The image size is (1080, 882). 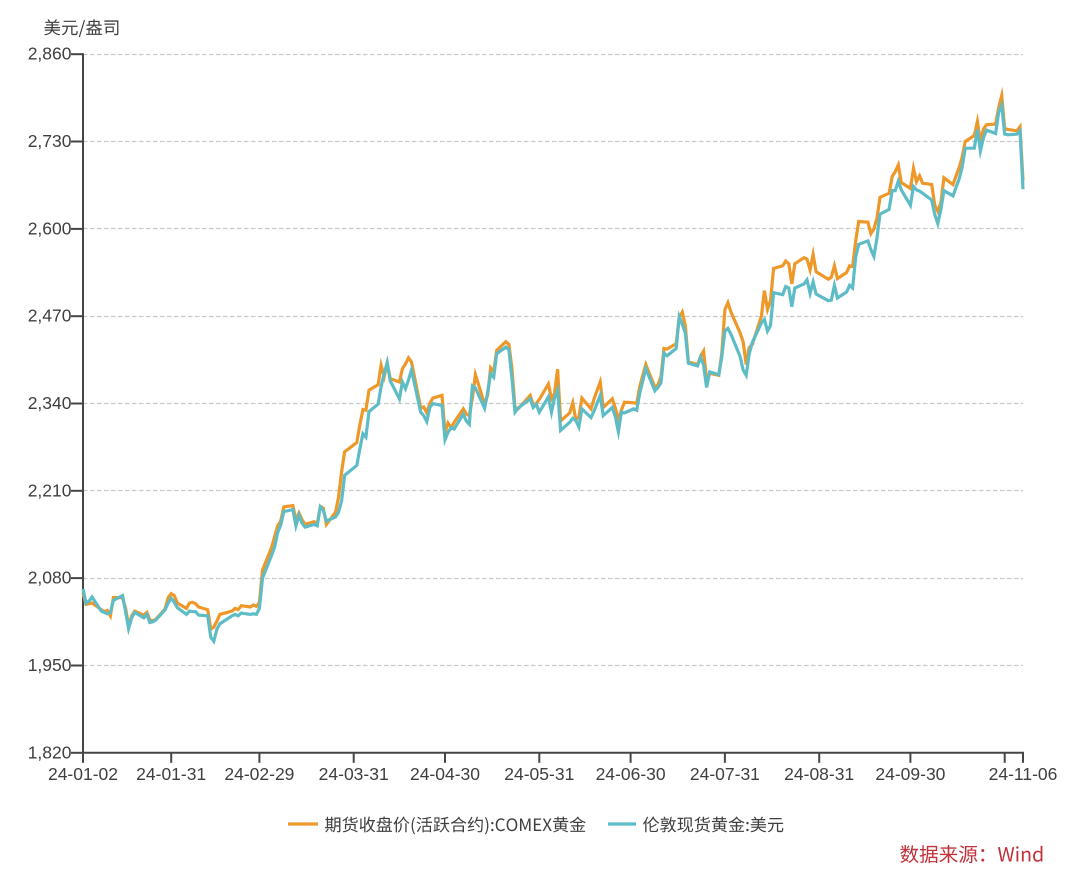 I want to click on svg-text: 24-02-29, so click(x=259, y=774).